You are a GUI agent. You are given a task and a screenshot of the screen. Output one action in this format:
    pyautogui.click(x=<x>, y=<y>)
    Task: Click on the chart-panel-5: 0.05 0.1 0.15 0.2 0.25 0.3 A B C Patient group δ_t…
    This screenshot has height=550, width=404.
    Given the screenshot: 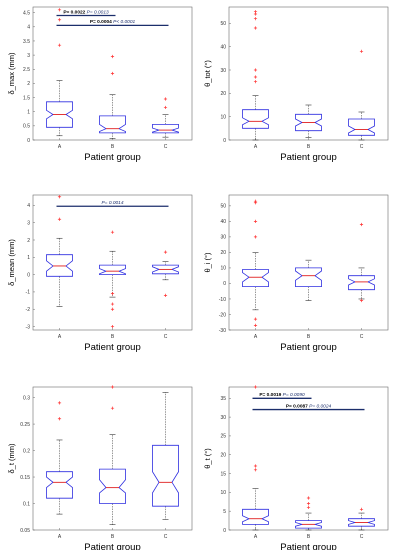 What is the action you would take?
    pyautogui.click(x=100, y=467)
    